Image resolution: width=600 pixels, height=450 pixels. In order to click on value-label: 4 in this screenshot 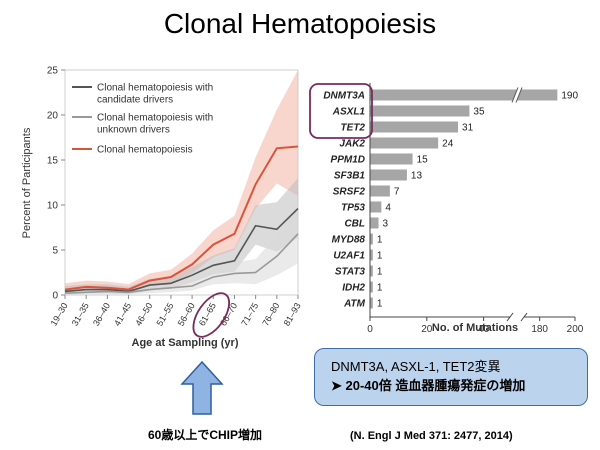, I will do `click(388, 208)`.